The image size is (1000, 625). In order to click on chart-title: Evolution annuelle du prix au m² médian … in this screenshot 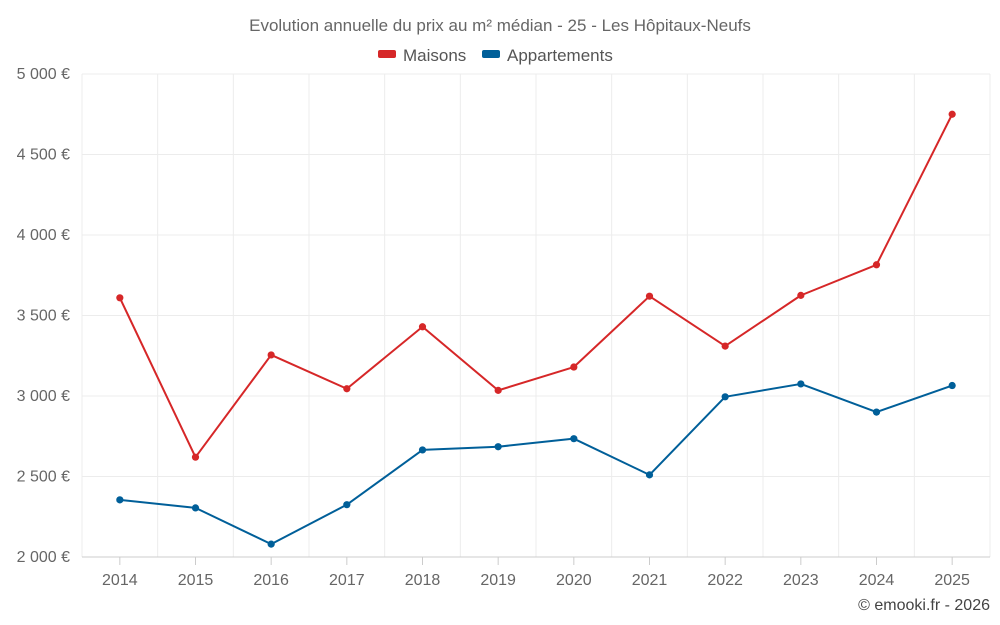, I will do `click(500, 25)`.